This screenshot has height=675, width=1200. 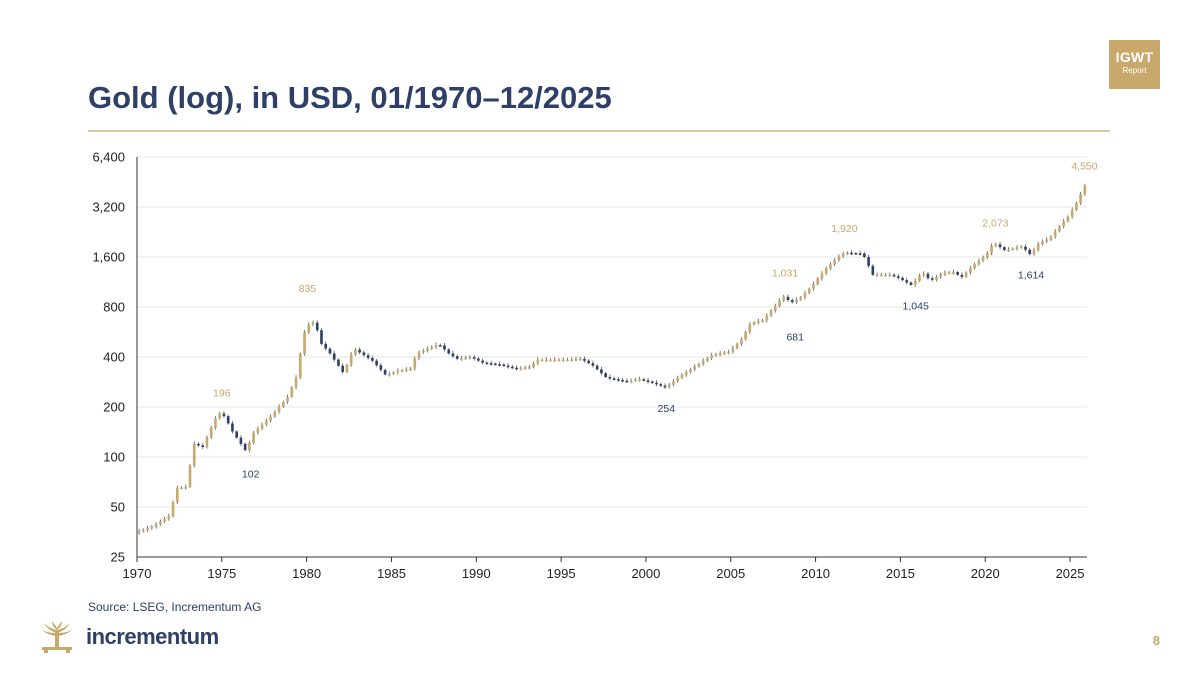 I want to click on x-tick-label: 1985, so click(x=391, y=573).